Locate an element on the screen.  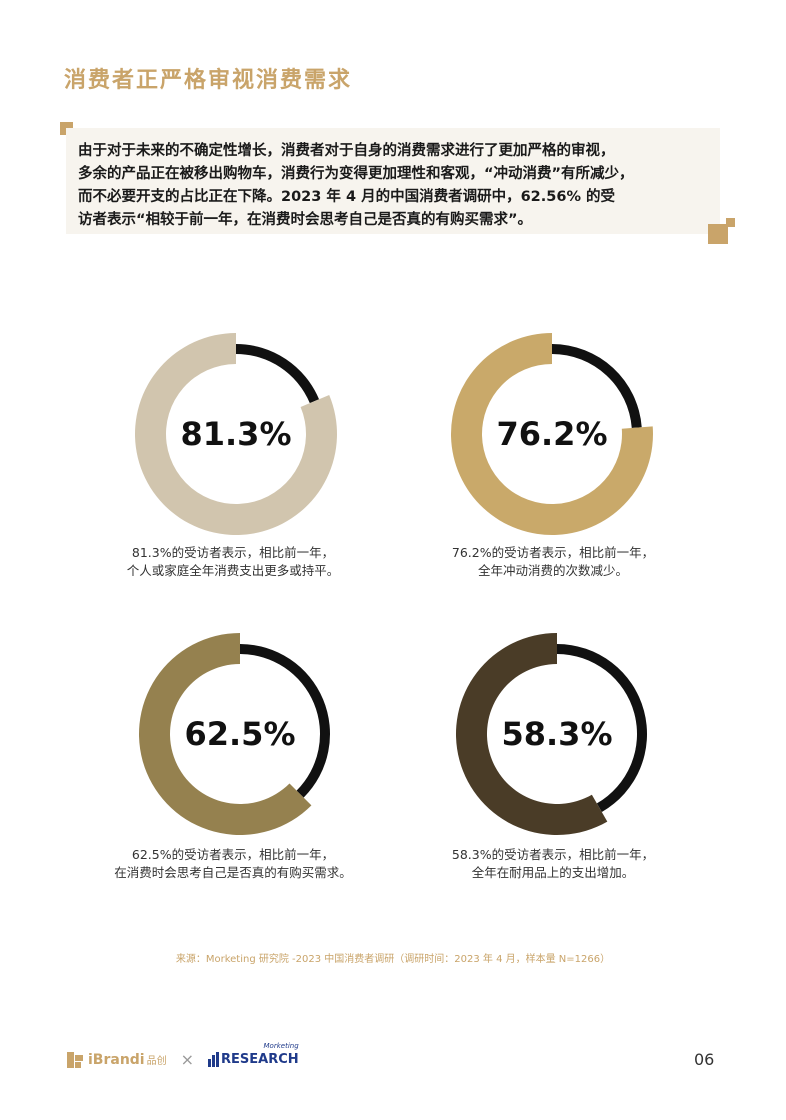
chart-caption-3: 62.5%的受访者表示，相比前一年， 在消费时会思考自己是否真的有购买需求。 is located at coordinates (233, 864).